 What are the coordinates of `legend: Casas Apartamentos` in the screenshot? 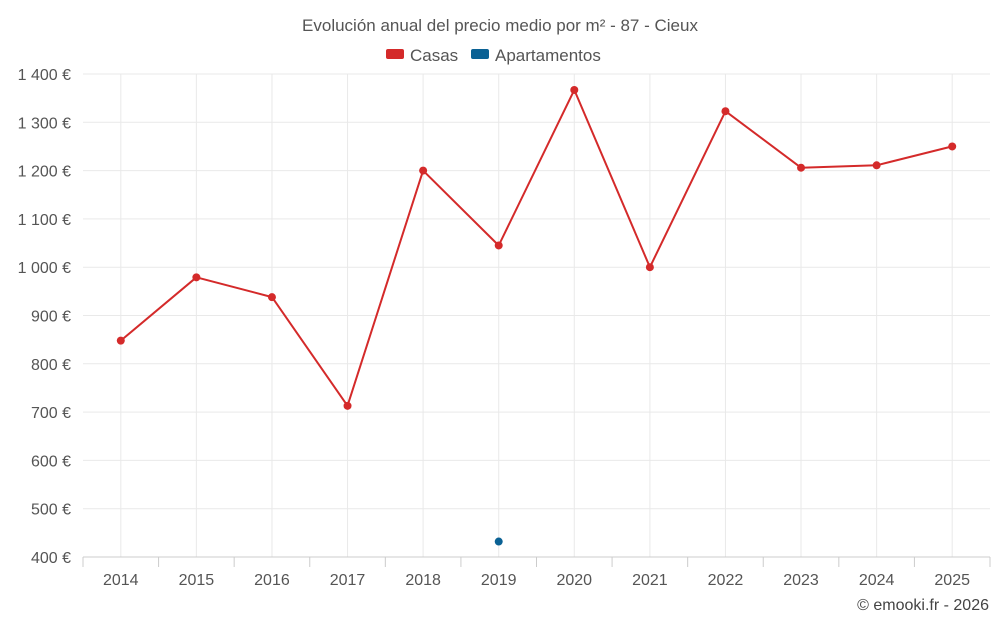 It's located at (493, 55).